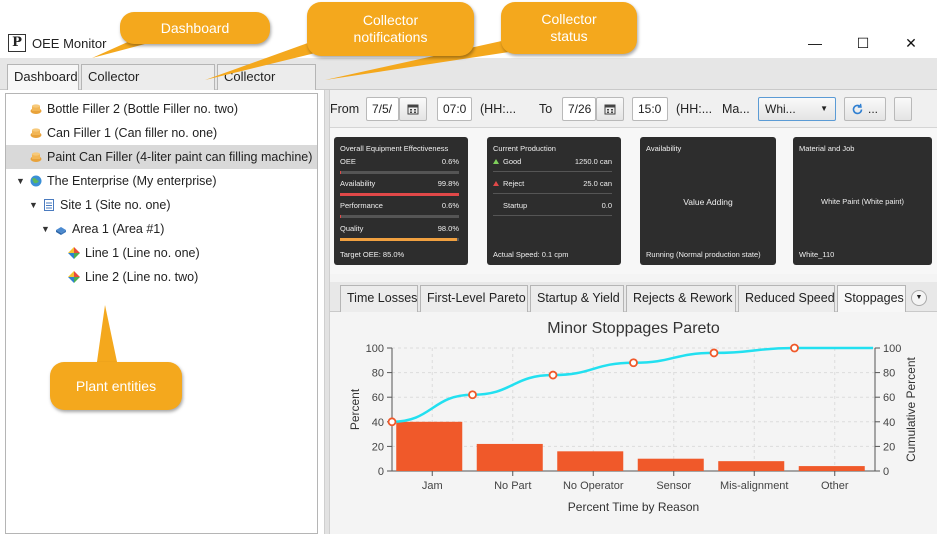  Describe the element at coordinates (650, 109) in the screenshot. I see `to-time-input: 15:0` at that location.